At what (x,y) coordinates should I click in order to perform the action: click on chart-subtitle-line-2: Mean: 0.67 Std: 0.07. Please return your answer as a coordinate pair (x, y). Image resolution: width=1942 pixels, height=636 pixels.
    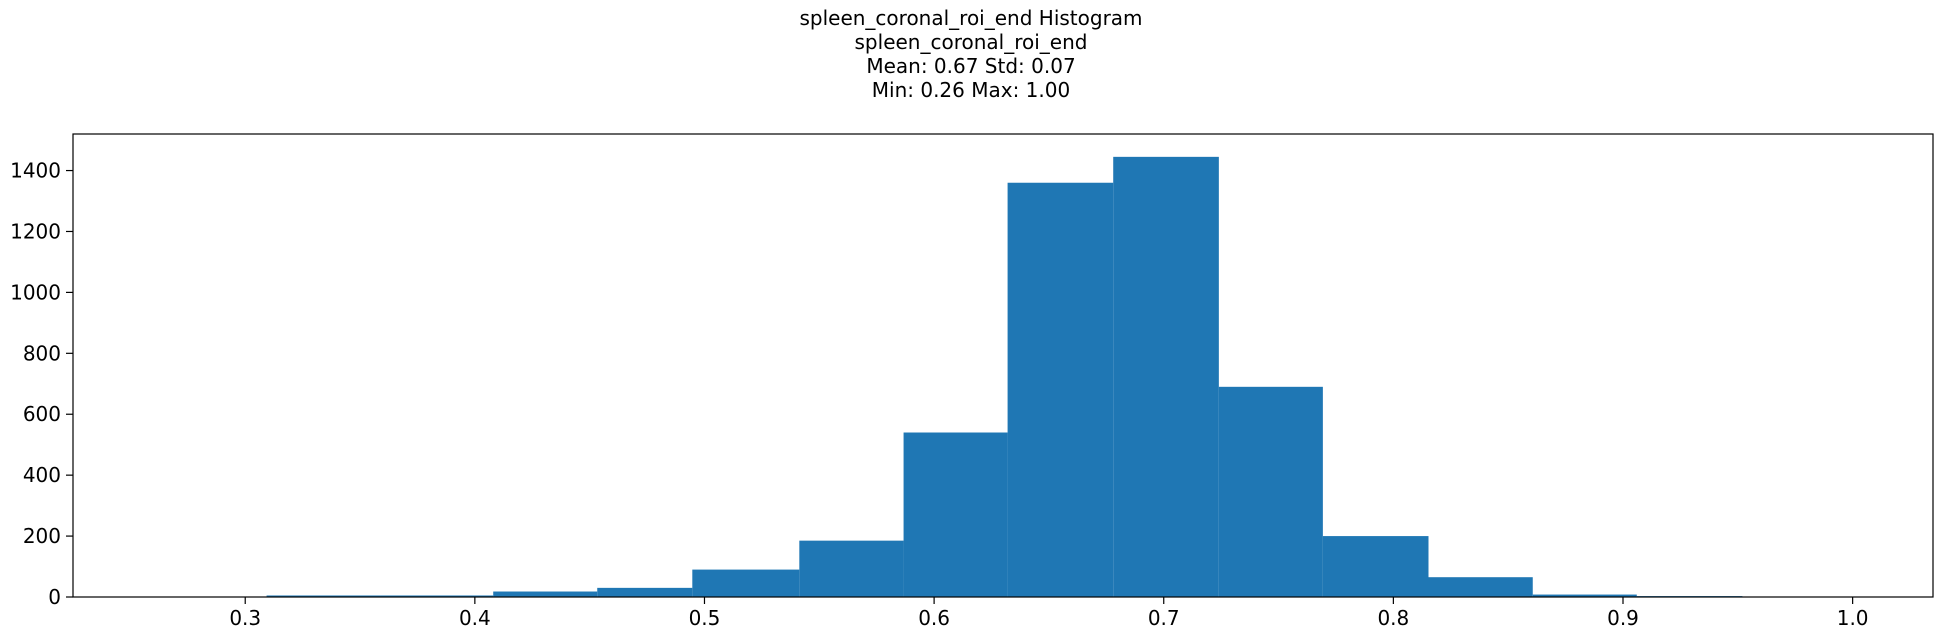
    Looking at the image, I should click on (971, 66).